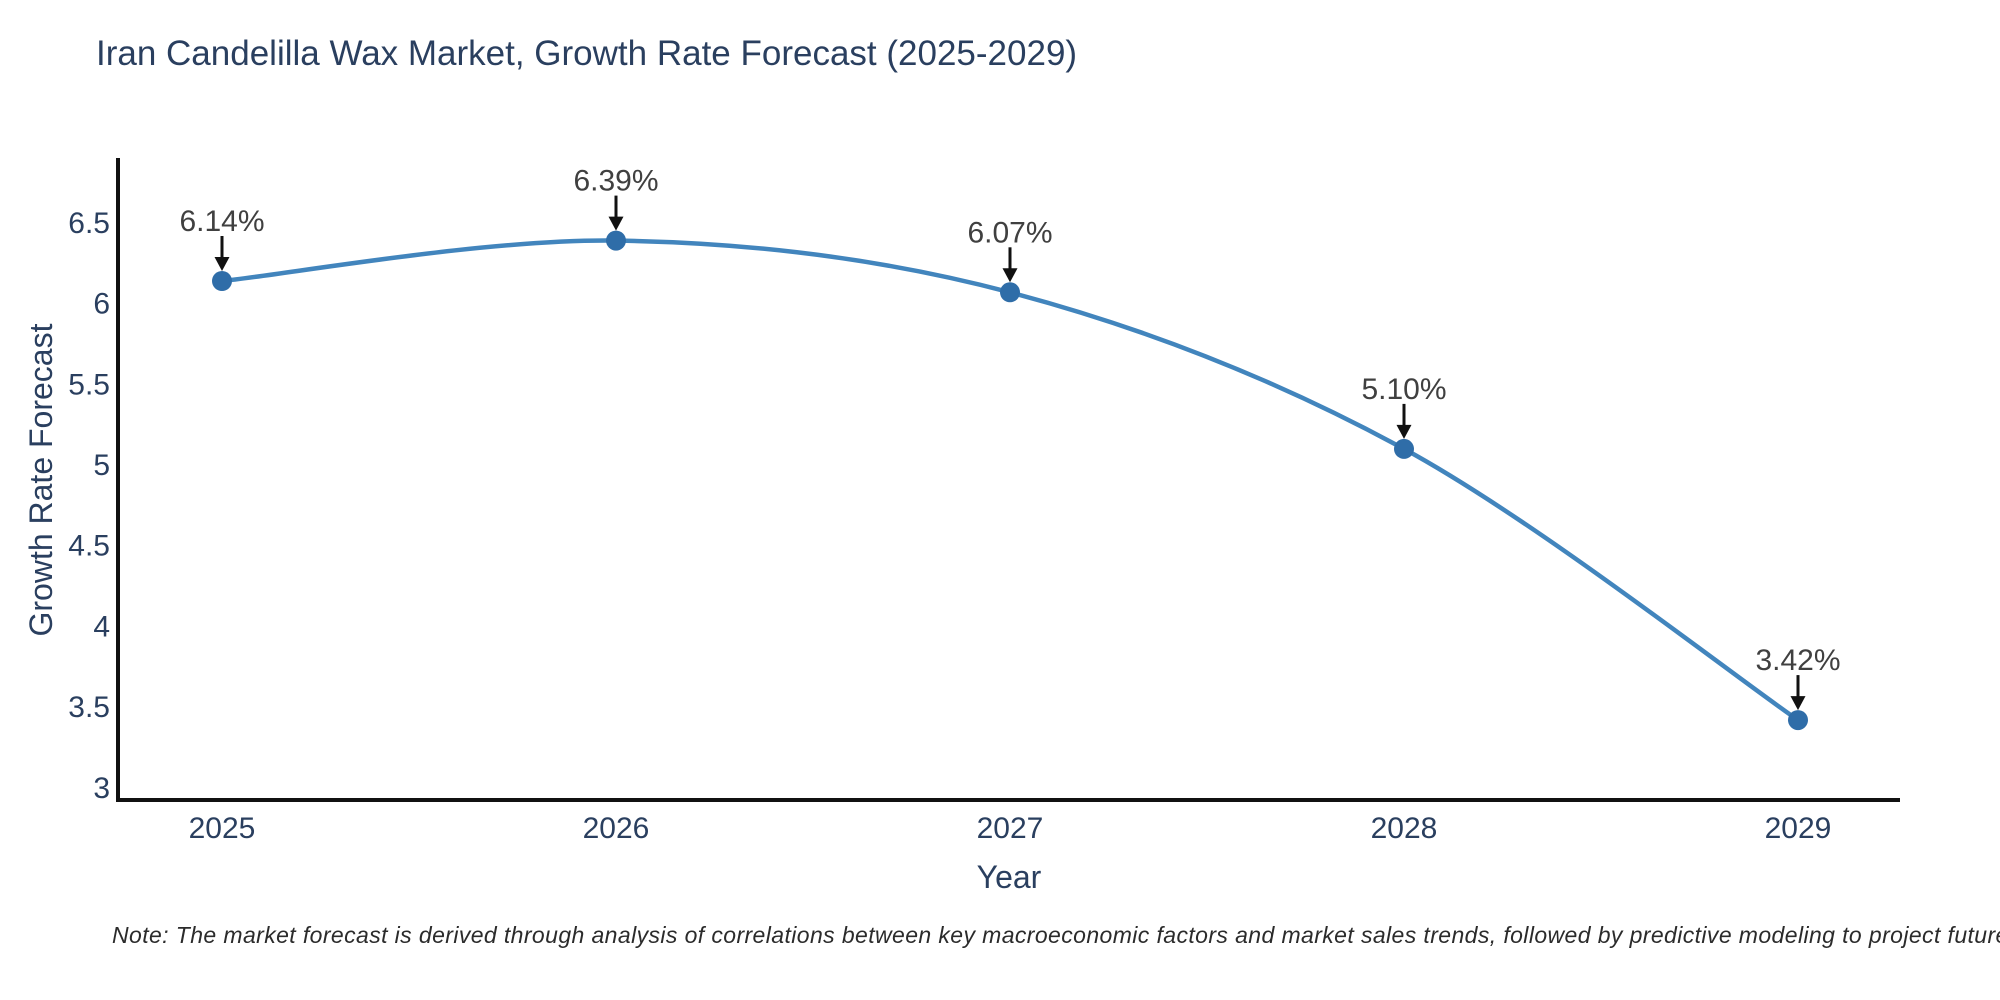 Image resolution: width=2000 pixels, height=1000 pixels. Describe the element at coordinates (1798, 677) in the screenshot. I see `annotation-2029: 3.42%` at that location.